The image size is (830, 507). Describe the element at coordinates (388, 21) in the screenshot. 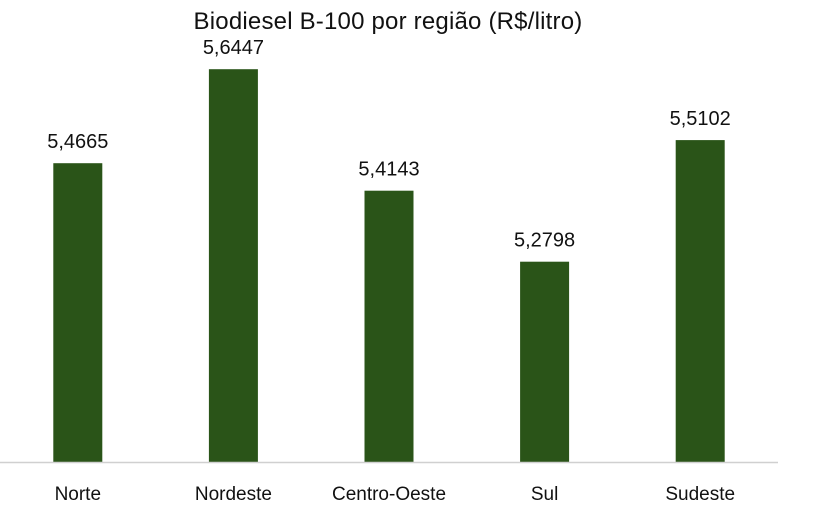

I see `chart-title: Biodiesel B-100 por região (R$/litro)` at that location.